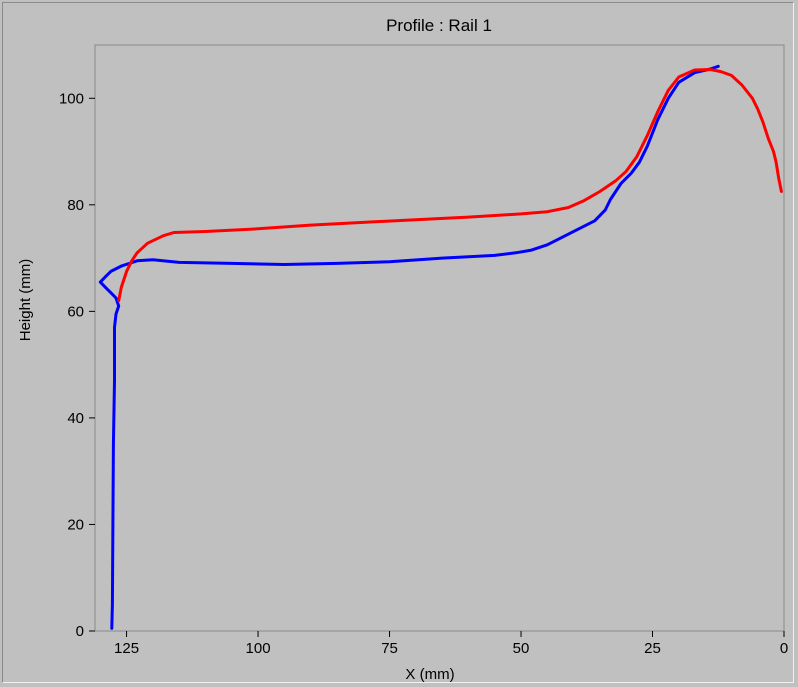 The height and width of the screenshot is (687, 798). What do you see at coordinates (75, 205) in the screenshot?
I see `y-tick-label: 80` at bounding box center [75, 205].